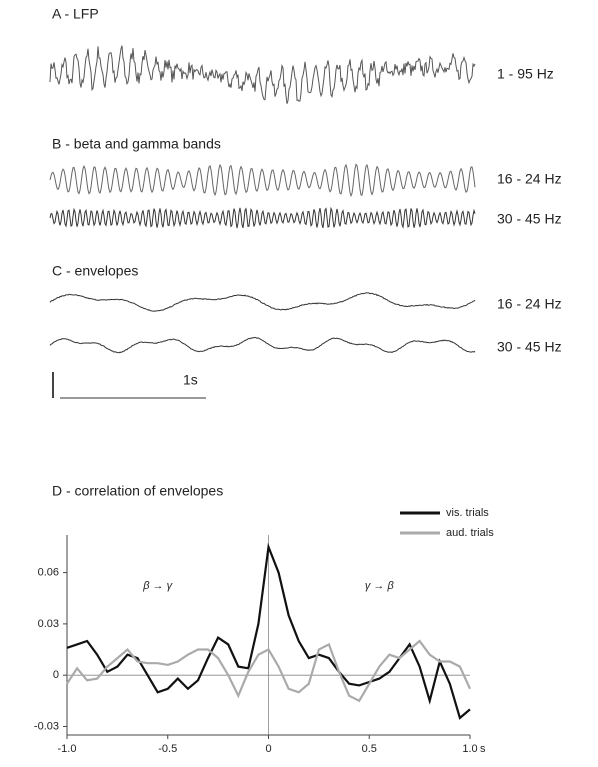 The height and width of the screenshot is (767, 598). What do you see at coordinates (190, 380) in the screenshot?
I see `scale-label: 1s` at bounding box center [190, 380].